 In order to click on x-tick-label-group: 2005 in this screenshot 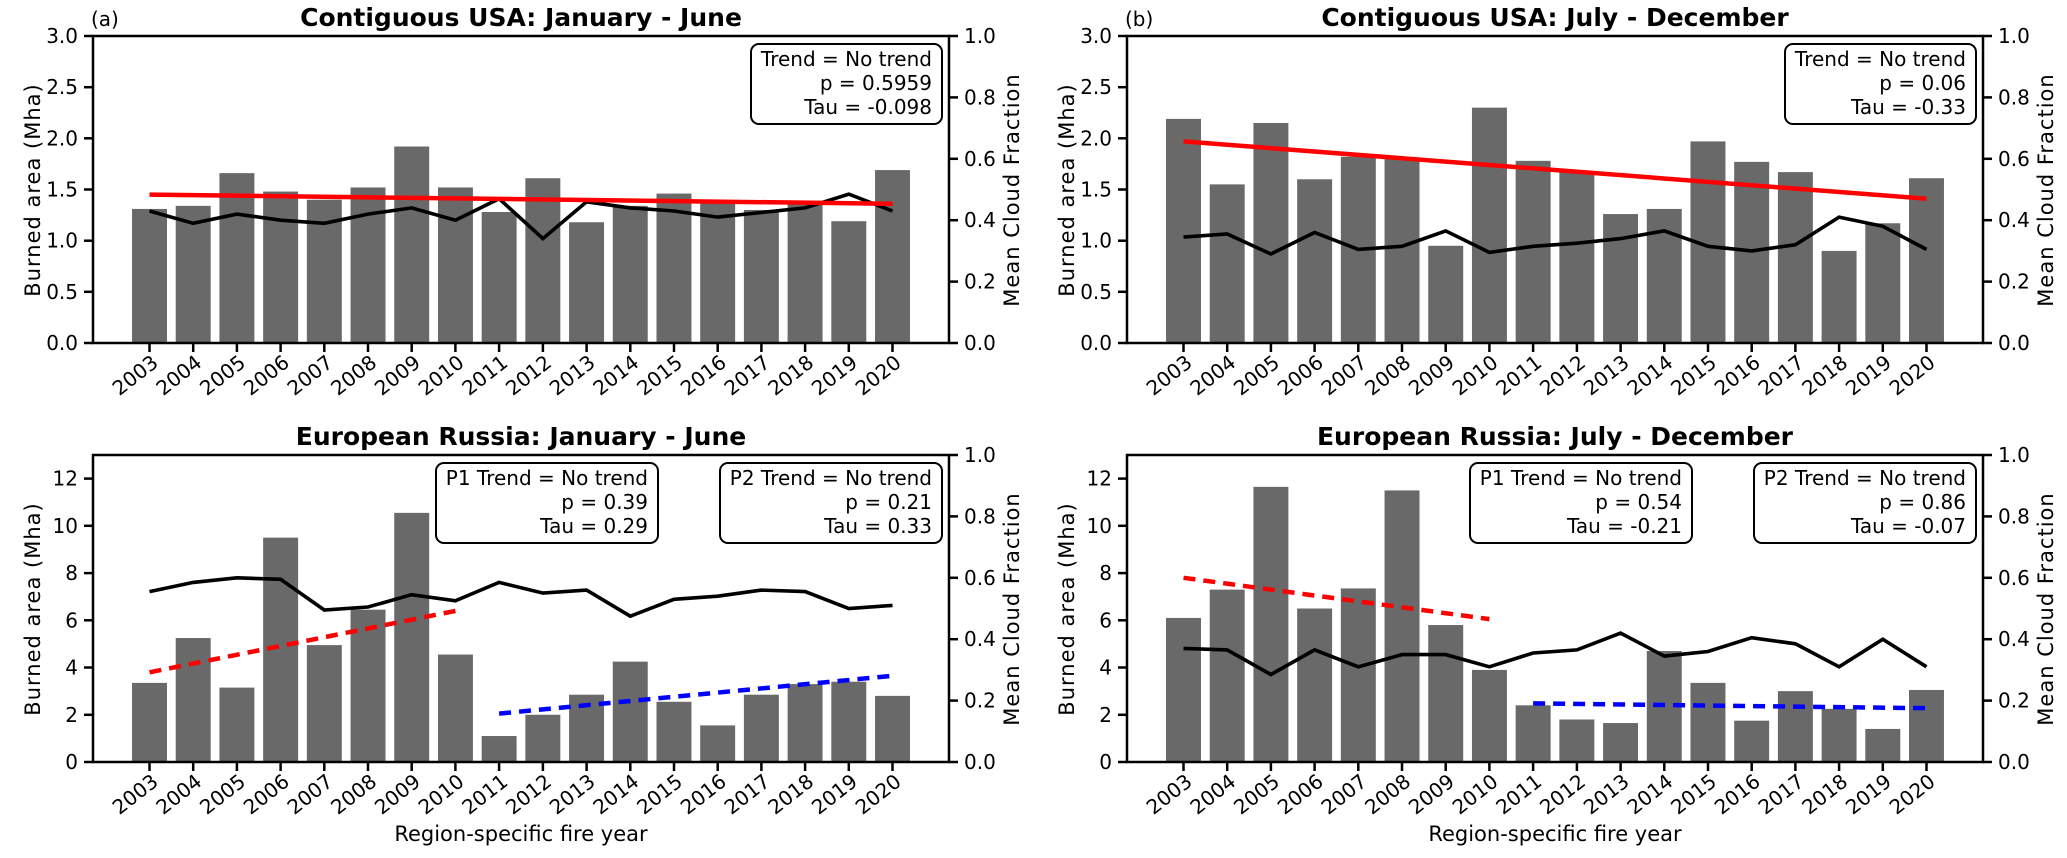, I will do `click(222, 375)`.